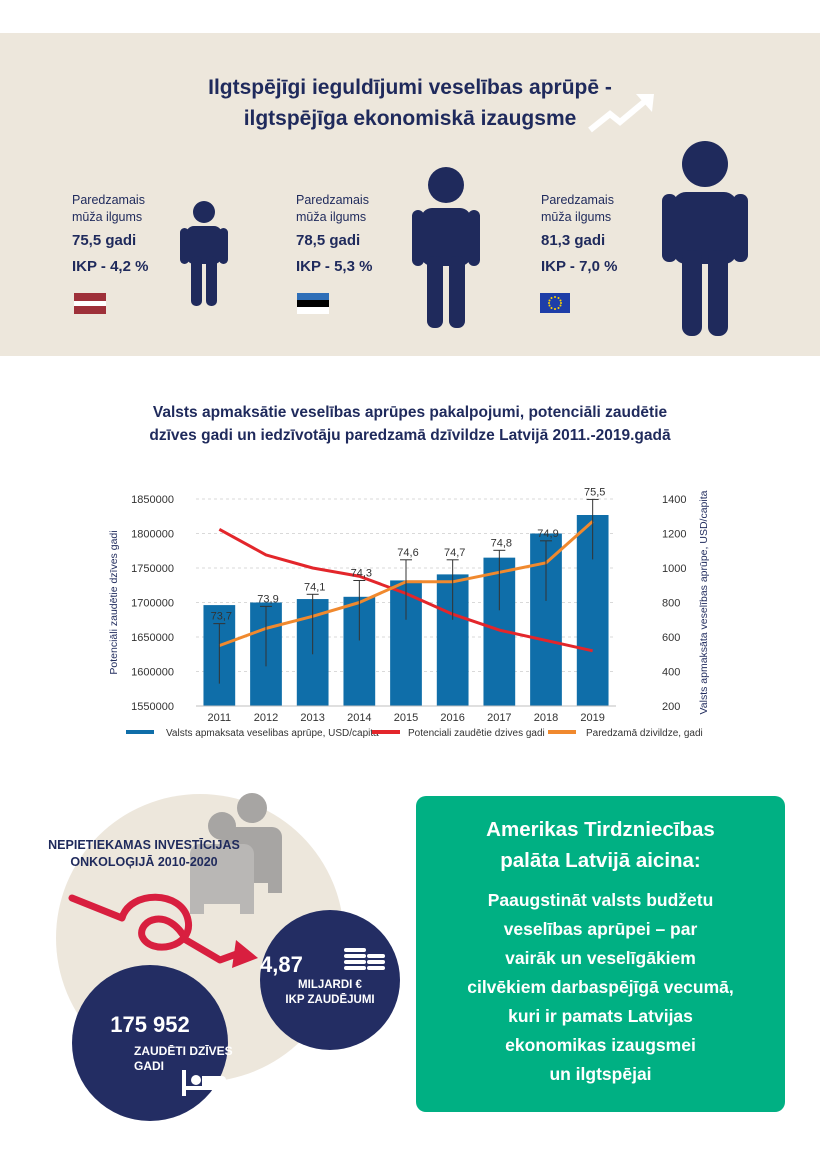 Image resolution: width=820 pixels, height=1157 pixels. Describe the element at coordinates (266, 718) in the screenshot. I see `x-tick-label: 2012` at that location.